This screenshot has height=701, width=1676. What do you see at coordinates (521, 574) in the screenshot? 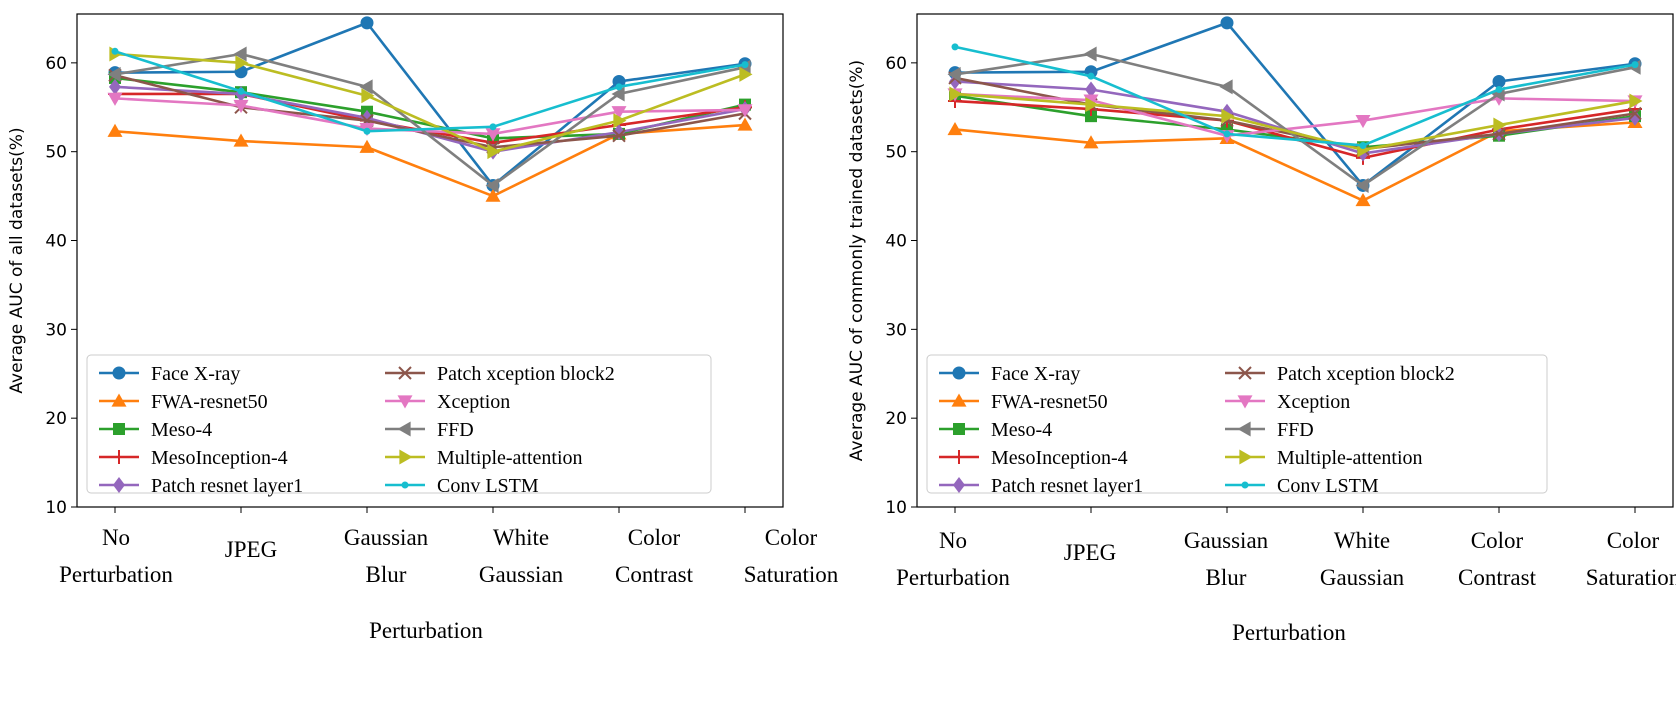
I see `x-category-label-line: Gaussian` at bounding box center [521, 574].